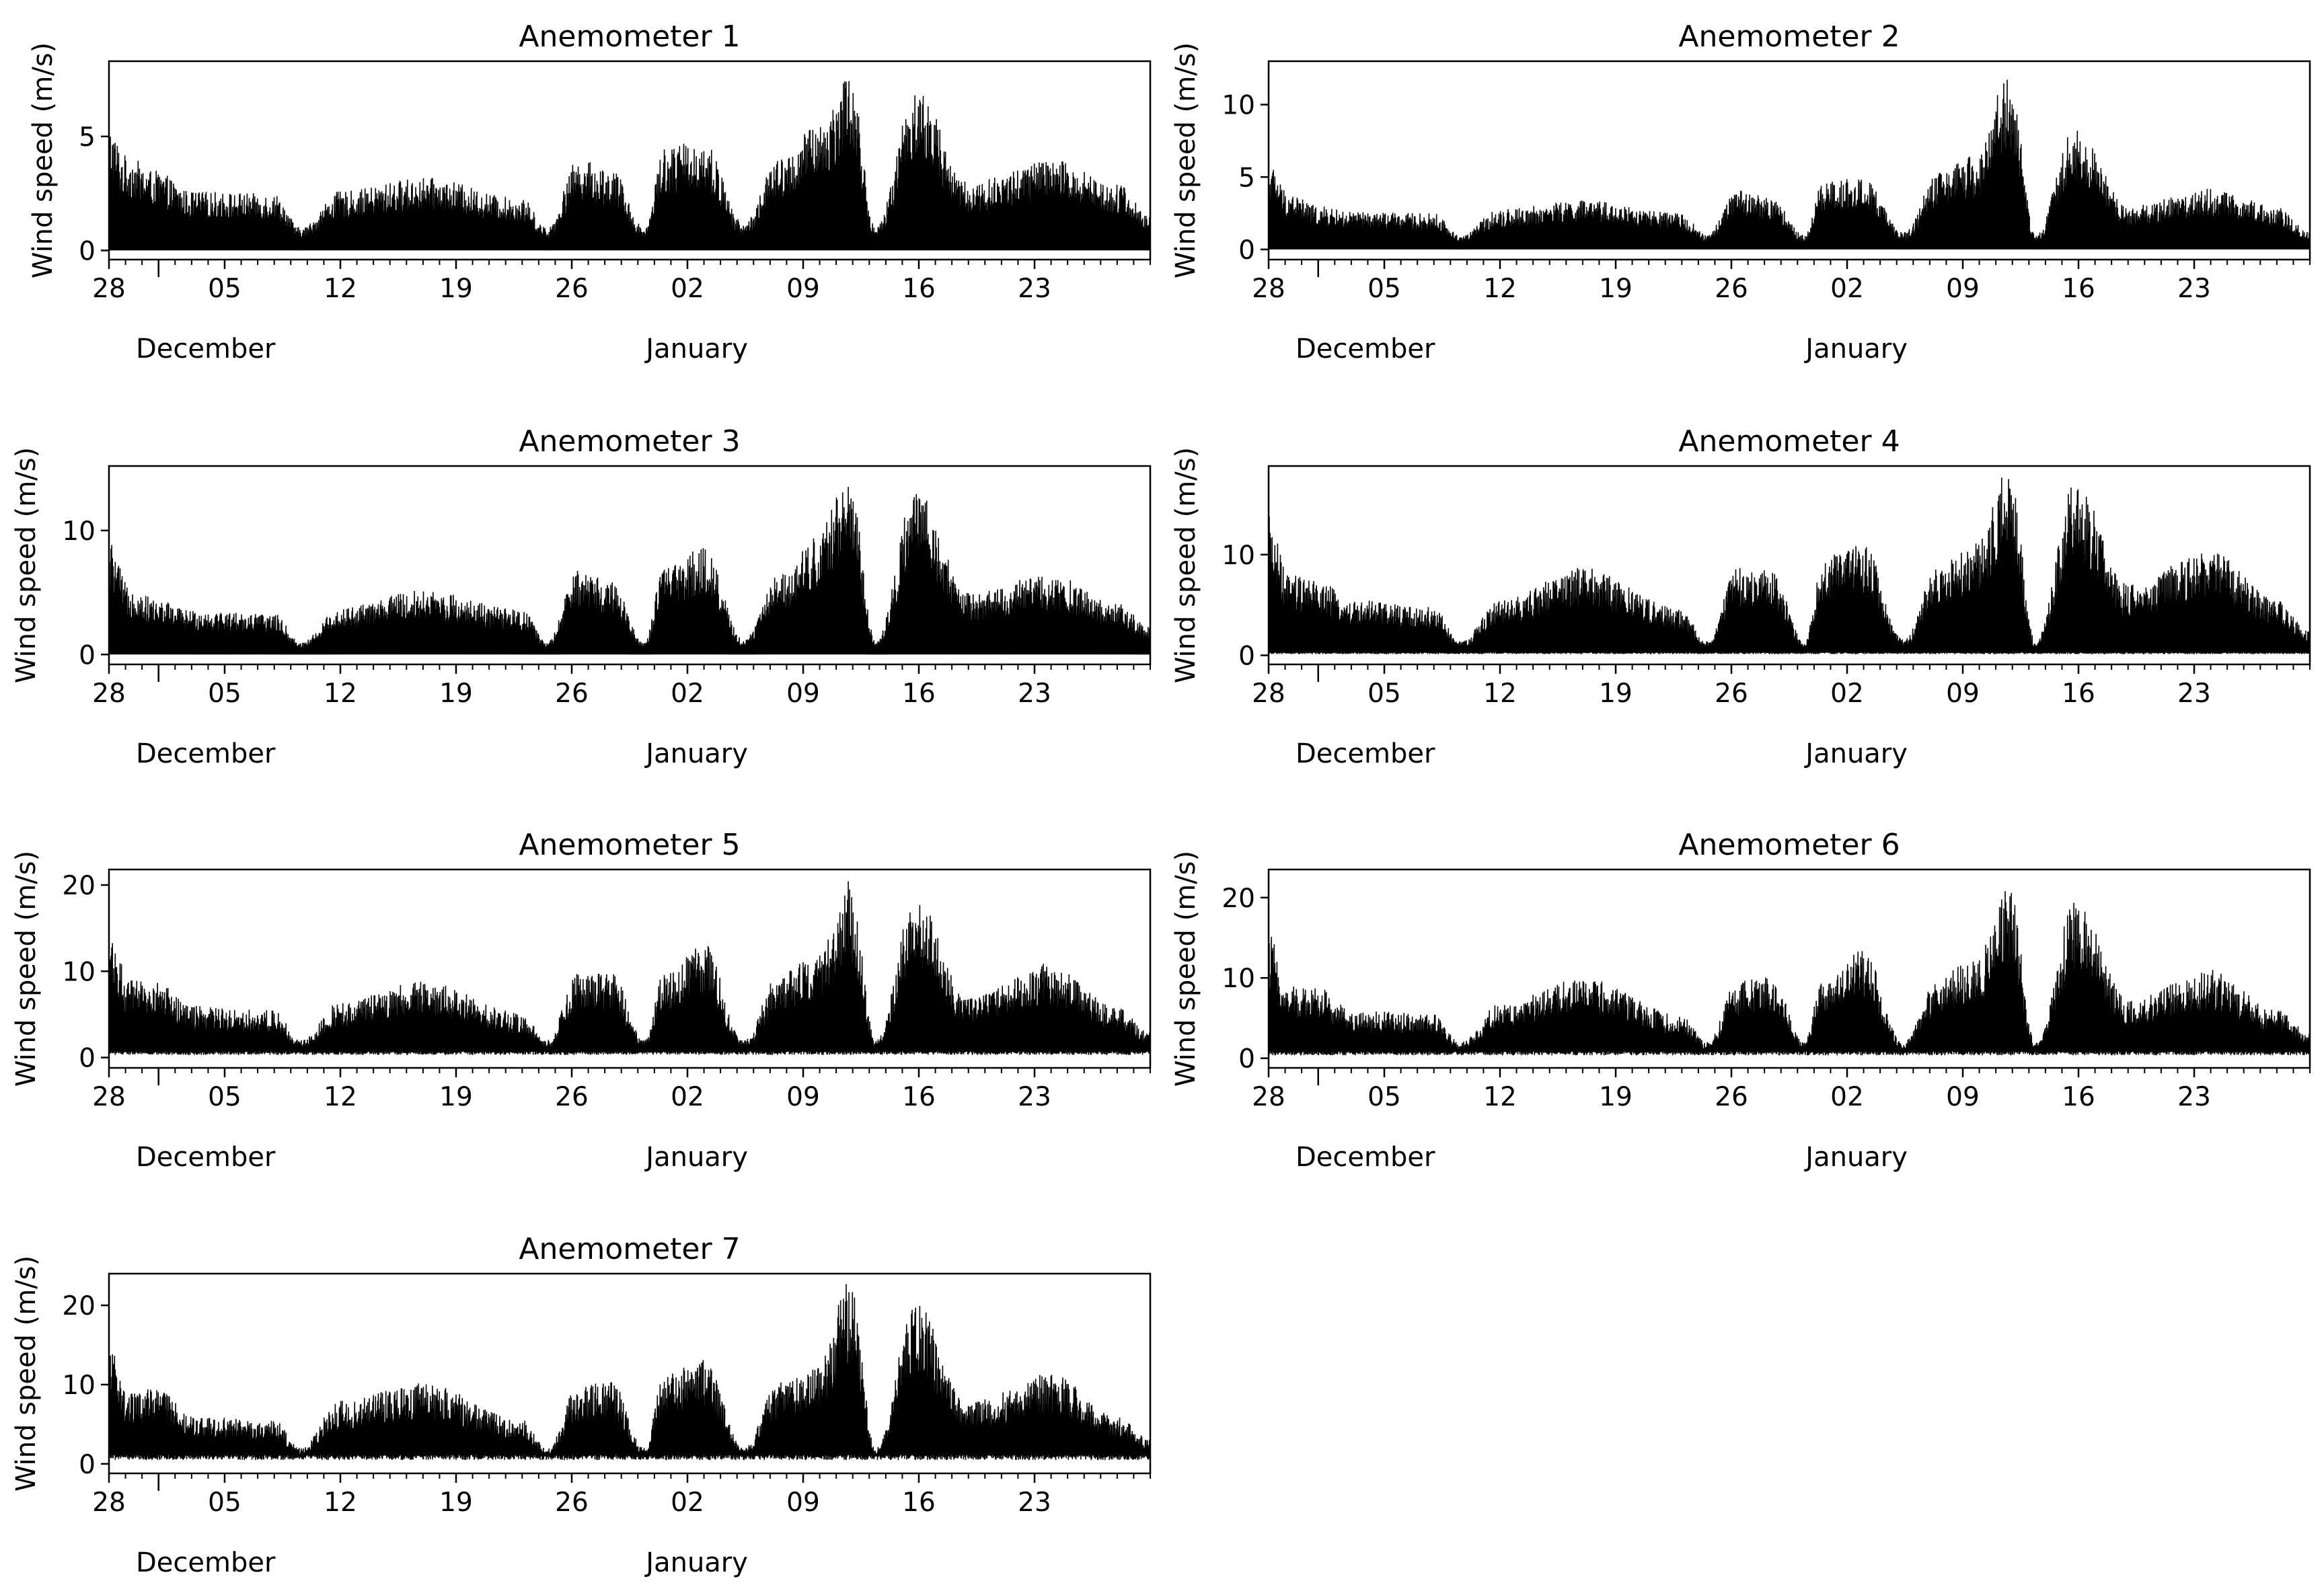 The image size is (2324, 1585). I want to click on panel-title: Anemometer 4, so click(1789, 441).